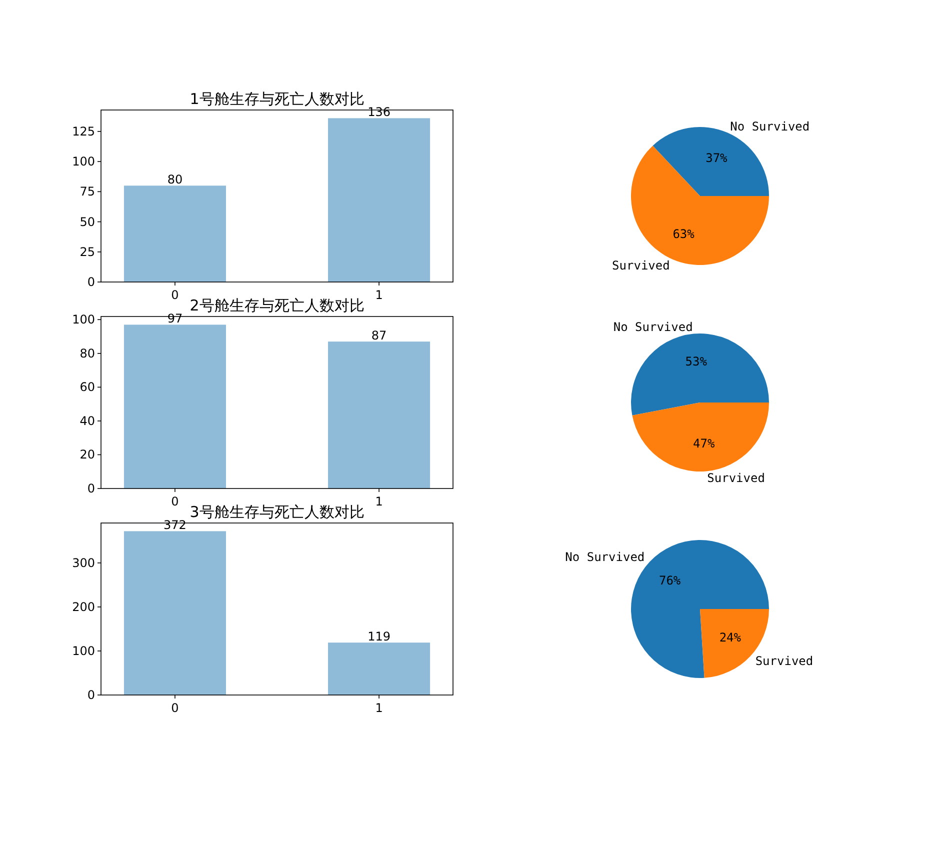 The image size is (936, 855). Describe the element at coordinates (175, 179) in the screenshot. I see `data-label: 80` at that location.